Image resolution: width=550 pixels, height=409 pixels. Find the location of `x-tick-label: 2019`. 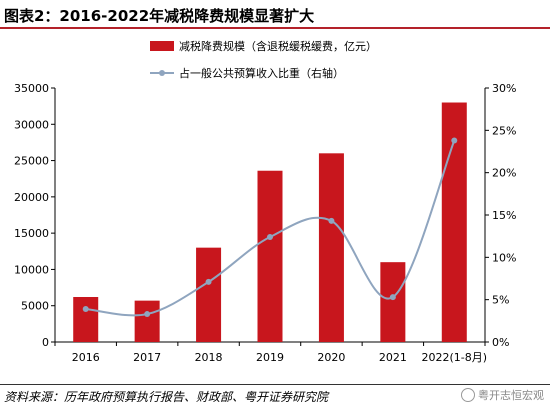

x-tick-label: 2019 is located at coordinates (270, 357).